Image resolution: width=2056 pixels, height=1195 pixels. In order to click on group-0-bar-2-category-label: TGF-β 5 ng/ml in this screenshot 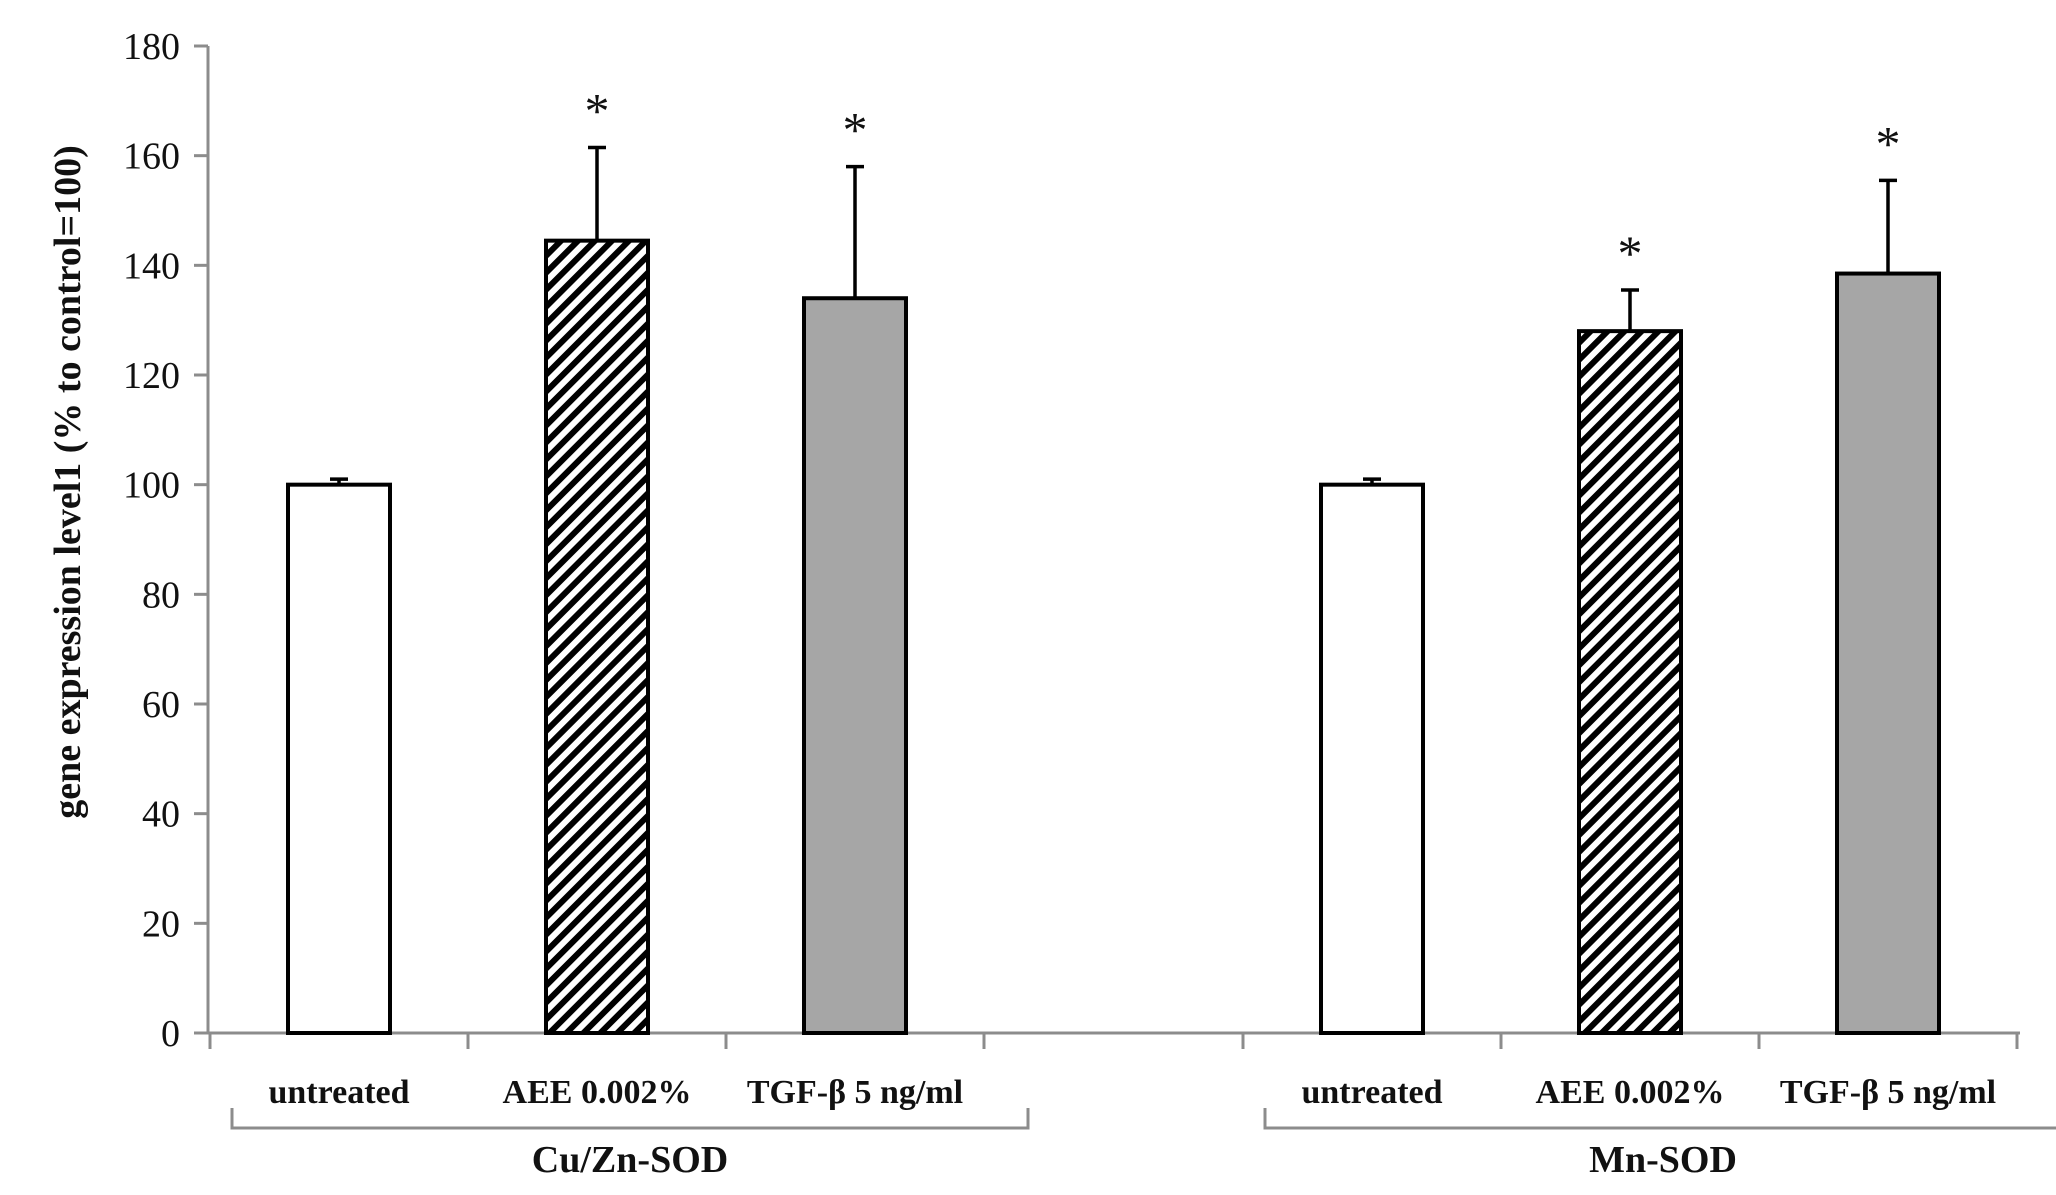, I will do `click(855, 1092)`.